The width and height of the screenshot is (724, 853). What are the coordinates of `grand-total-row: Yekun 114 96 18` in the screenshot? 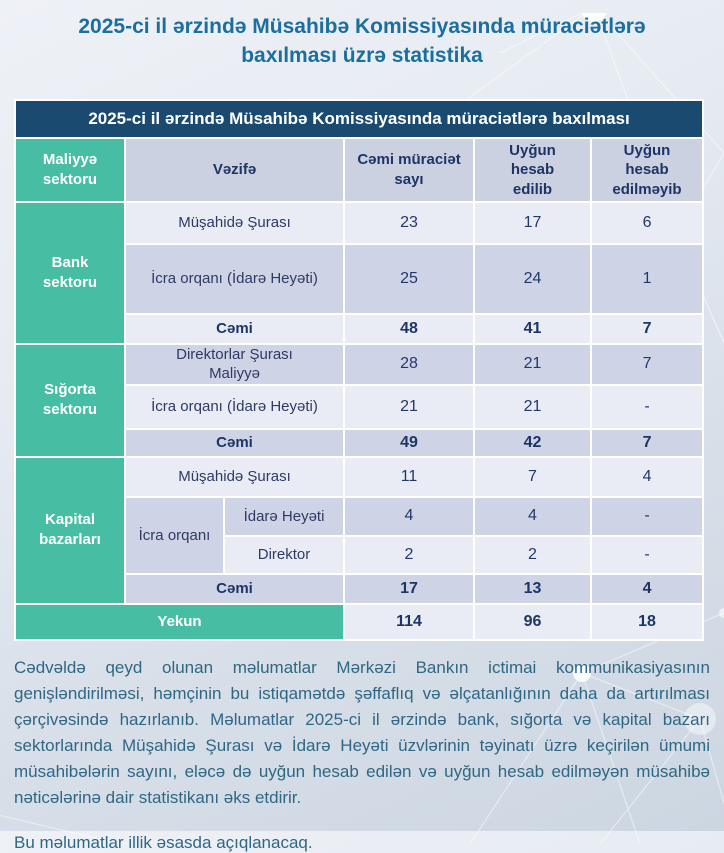 It's located at (359, 621).